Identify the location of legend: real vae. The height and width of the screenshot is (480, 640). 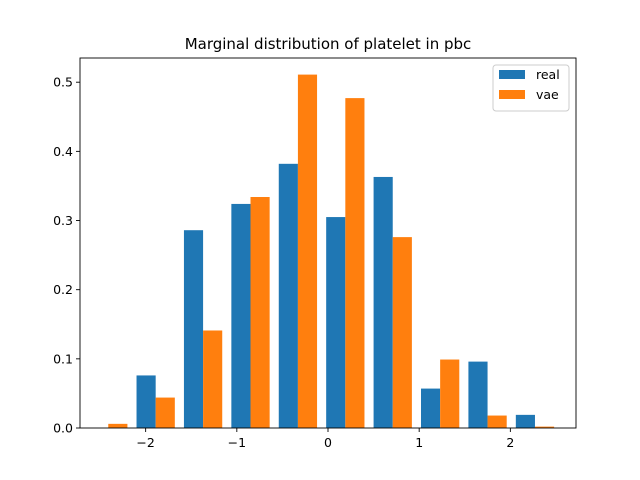
(531, 88).